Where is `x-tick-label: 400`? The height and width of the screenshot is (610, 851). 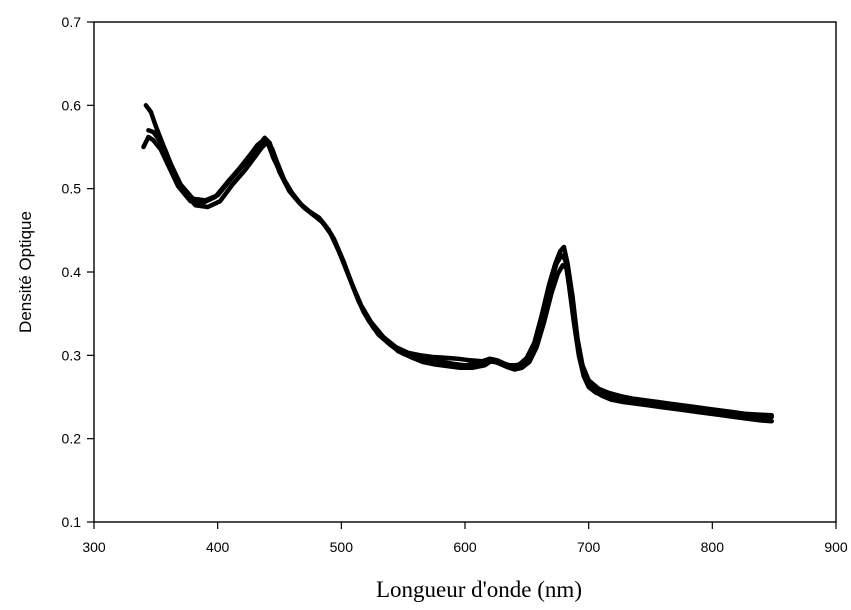 x-tick-label: 400 is located at coordinates (218, 547).